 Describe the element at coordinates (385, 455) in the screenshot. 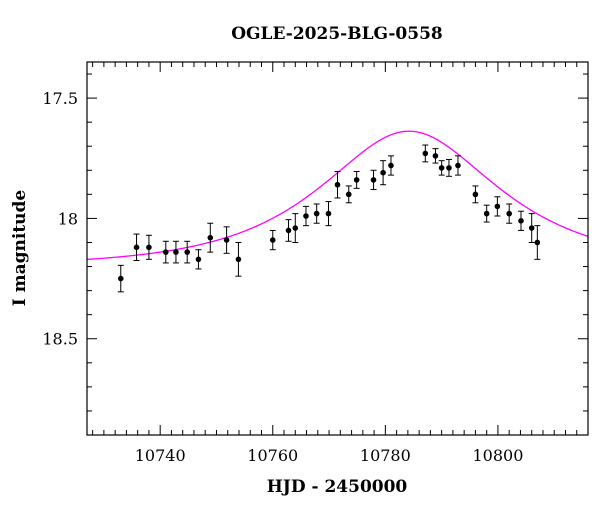

I see `x-tick-label: 10780` at that location.